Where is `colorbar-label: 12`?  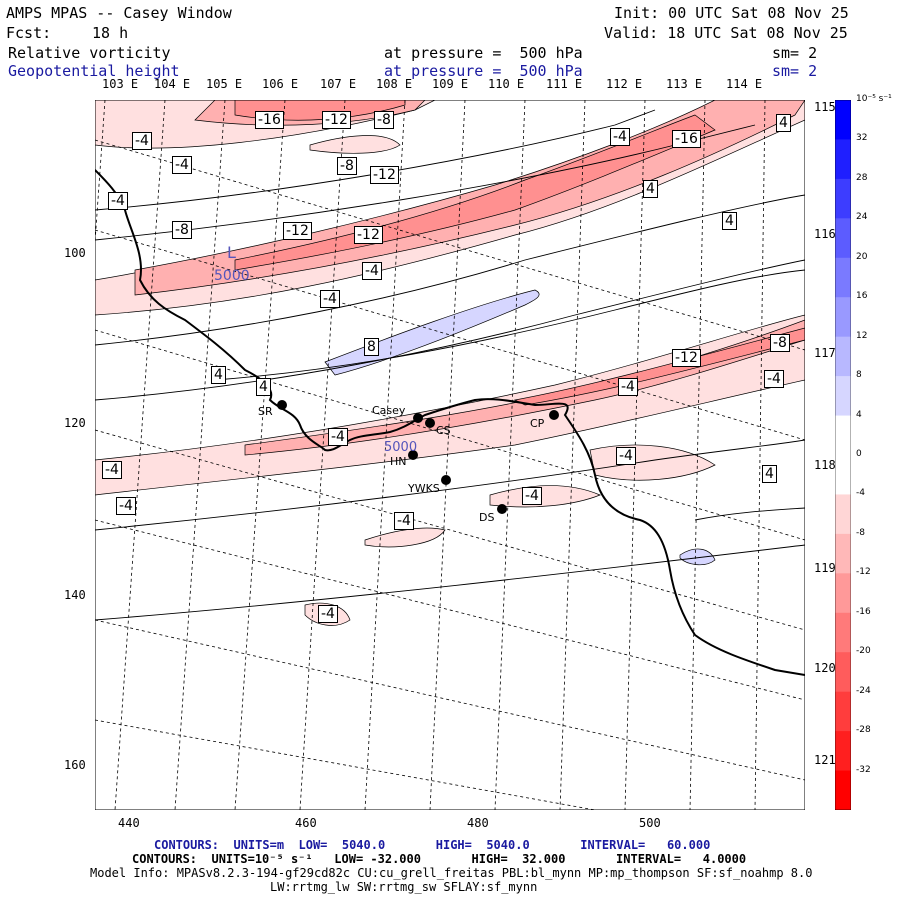 colorbar-label: 12 is located at coordinates (862, 335).